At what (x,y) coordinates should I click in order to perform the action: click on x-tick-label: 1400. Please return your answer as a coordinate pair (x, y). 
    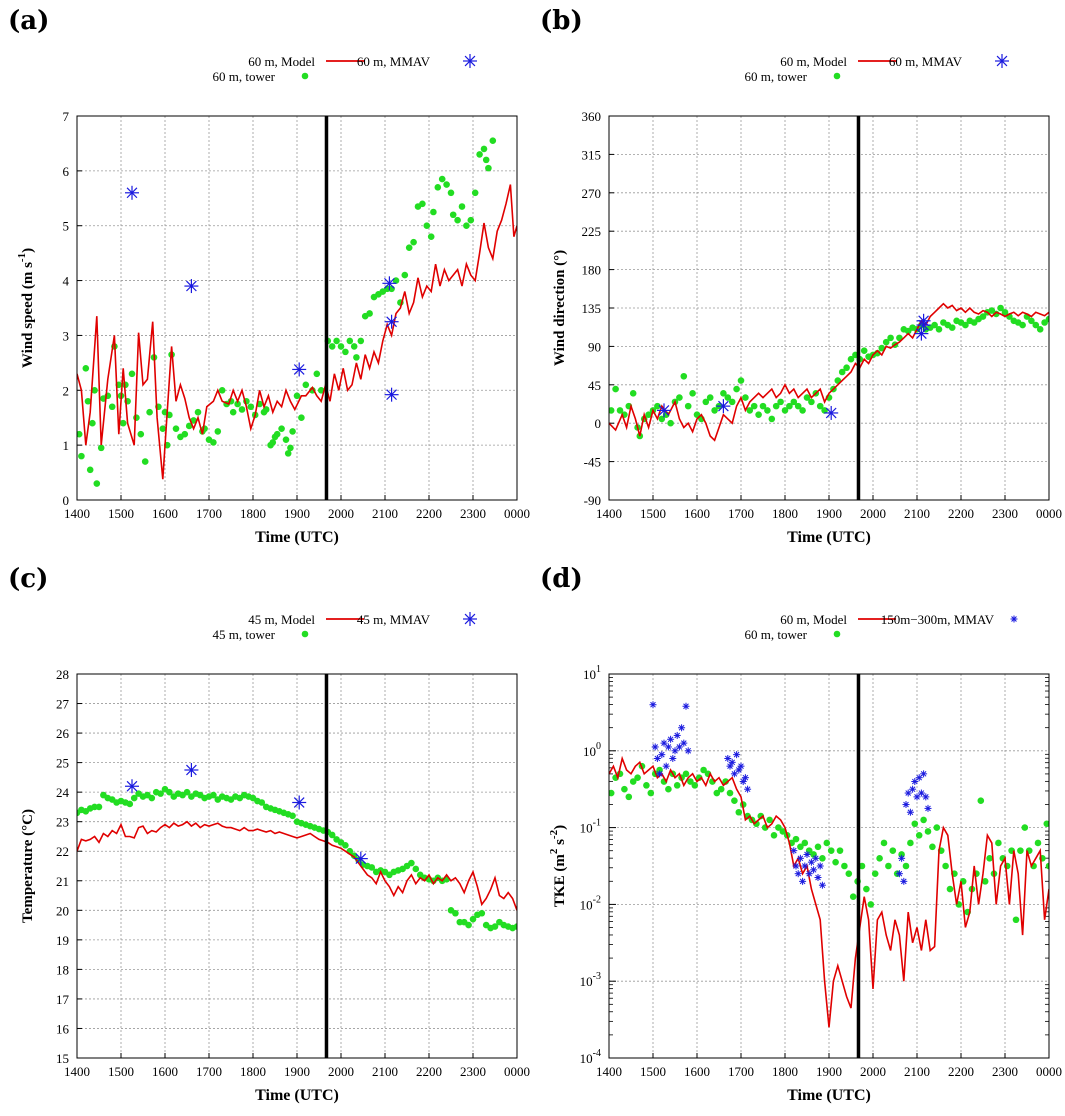
    Looking at the image, I should click on (609, 1071).